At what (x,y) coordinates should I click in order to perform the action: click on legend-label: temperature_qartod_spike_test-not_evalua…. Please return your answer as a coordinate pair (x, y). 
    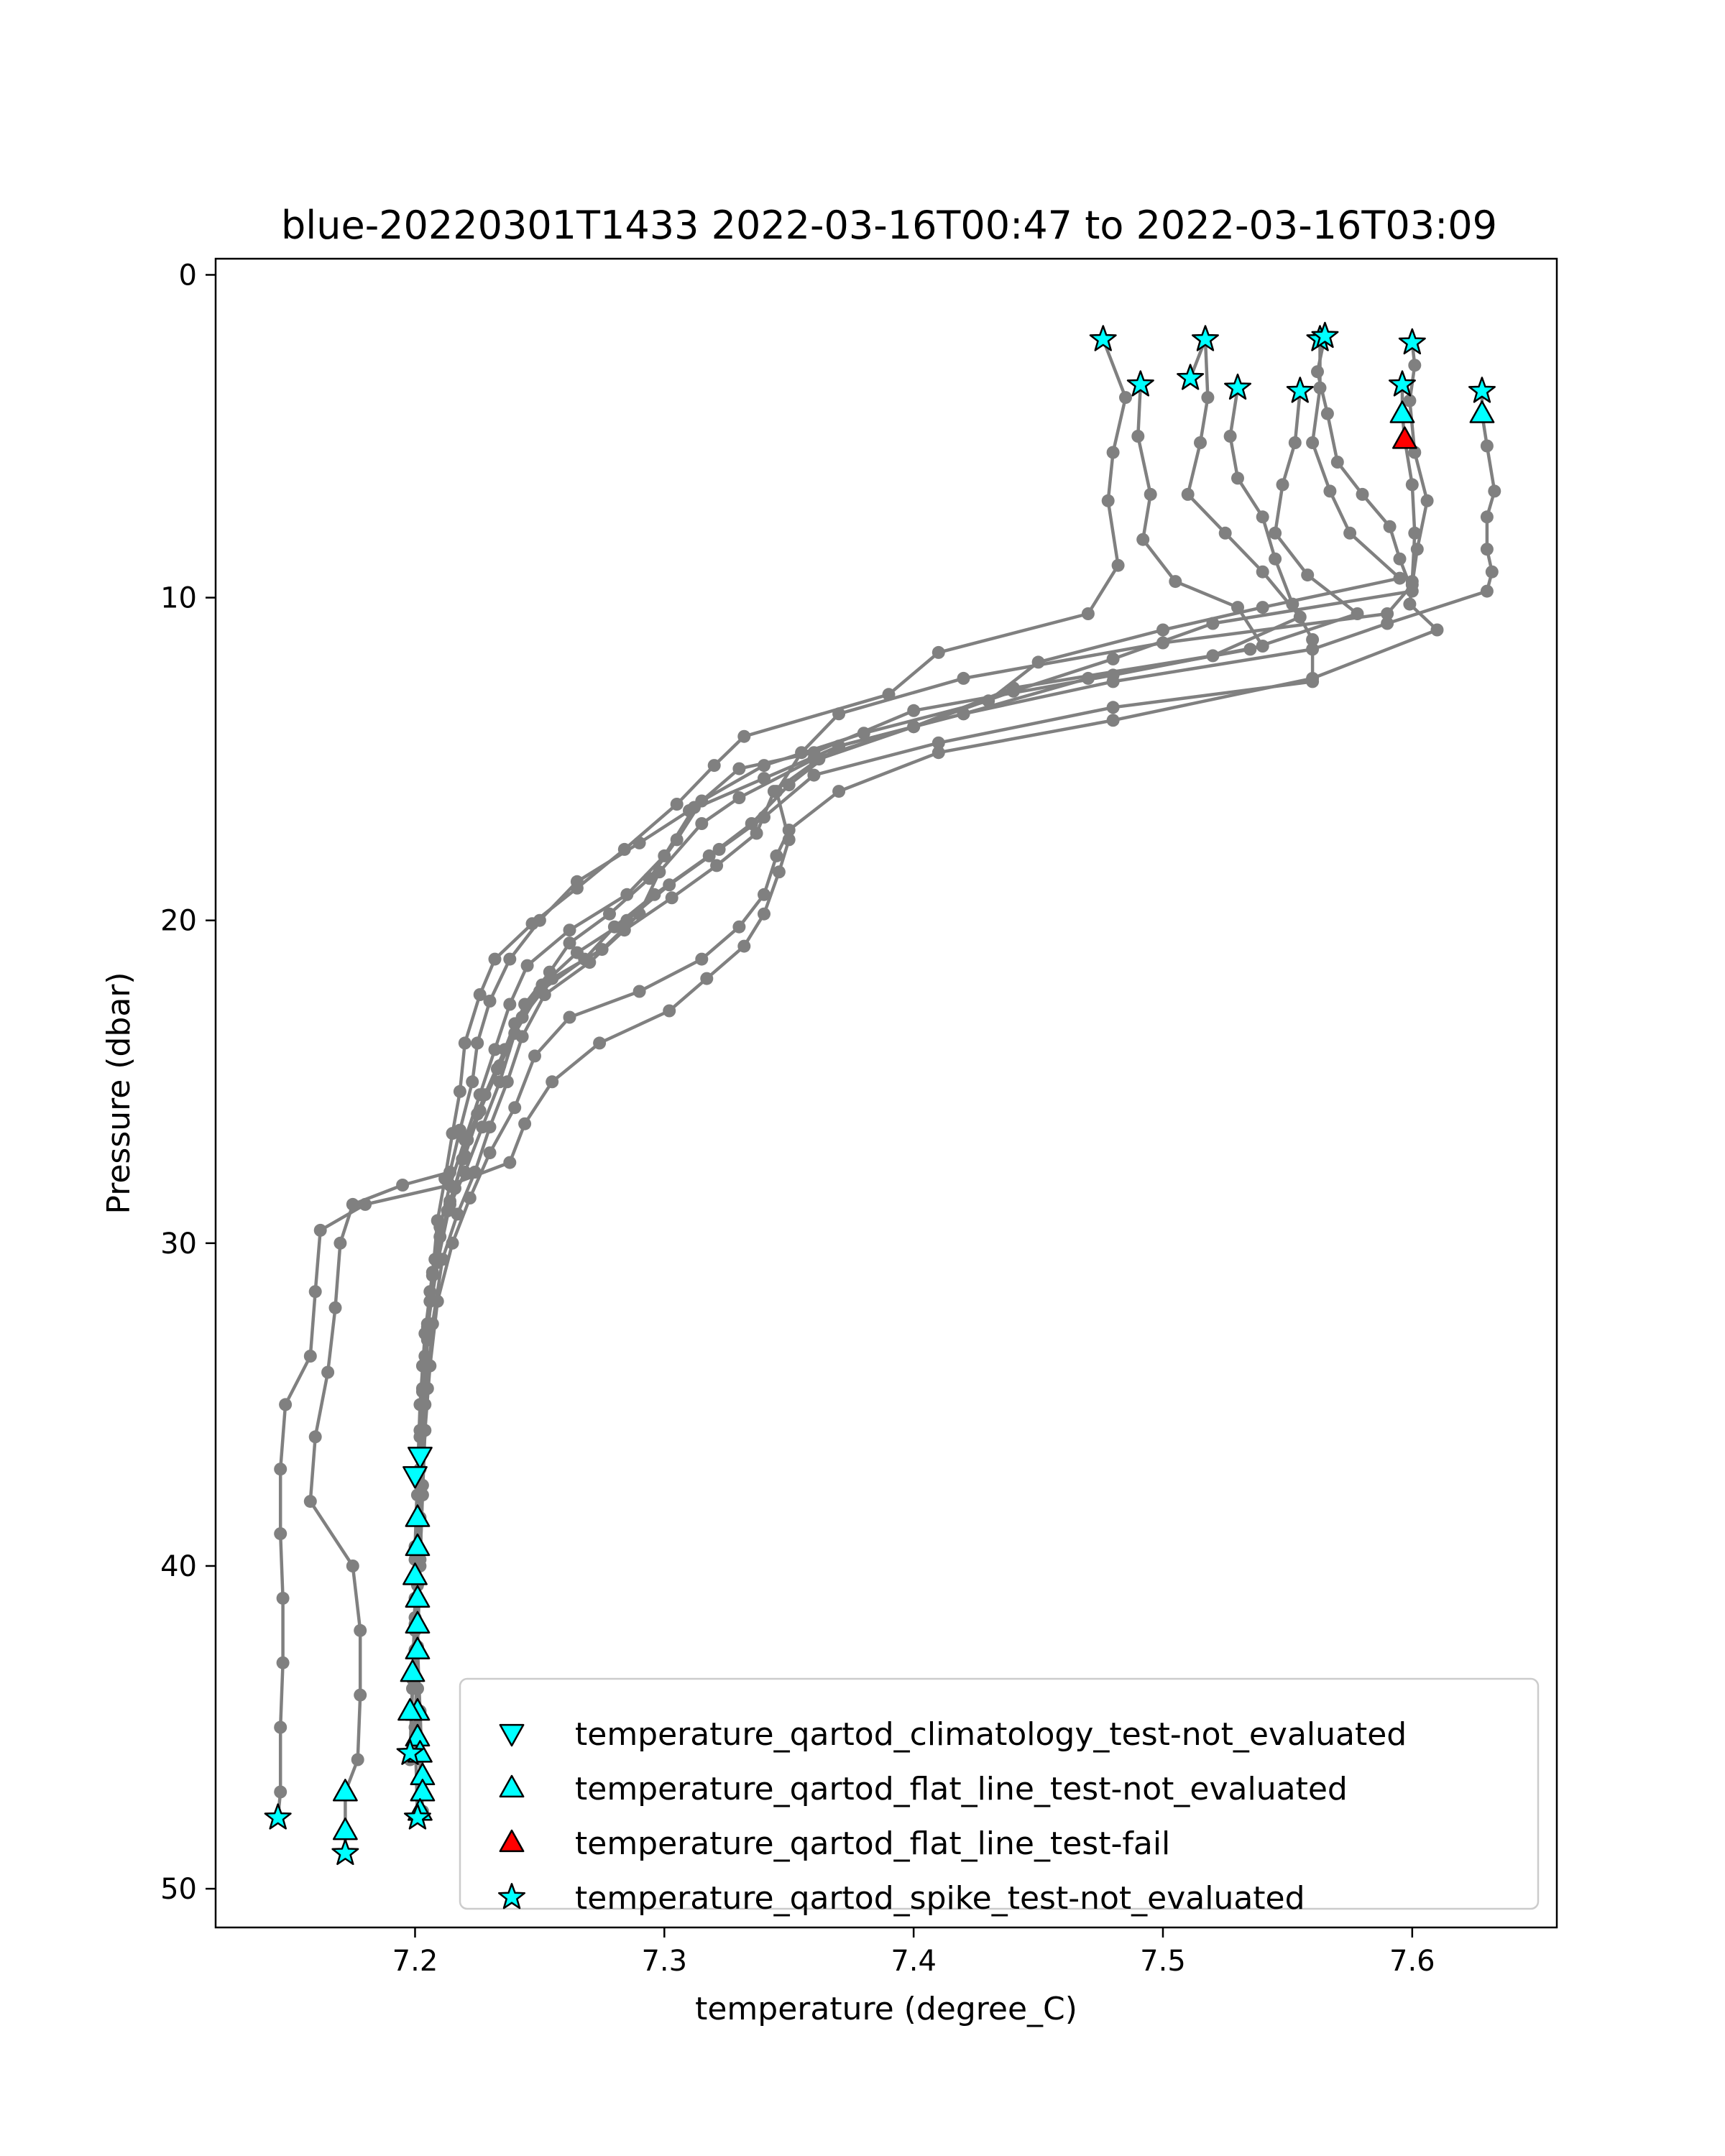
    Looking at the image, I should click on (940, 1898).